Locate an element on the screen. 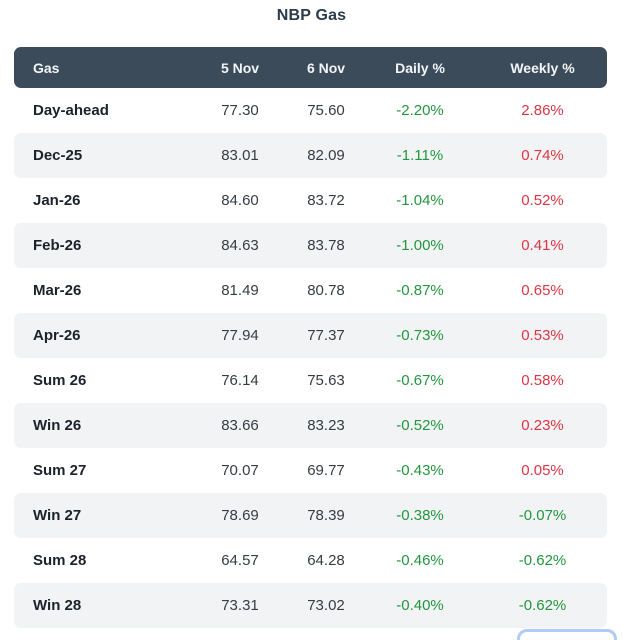 The image size is (623, 640). price-5nov-cell: 70.07 is located at coordinates (240, 470).